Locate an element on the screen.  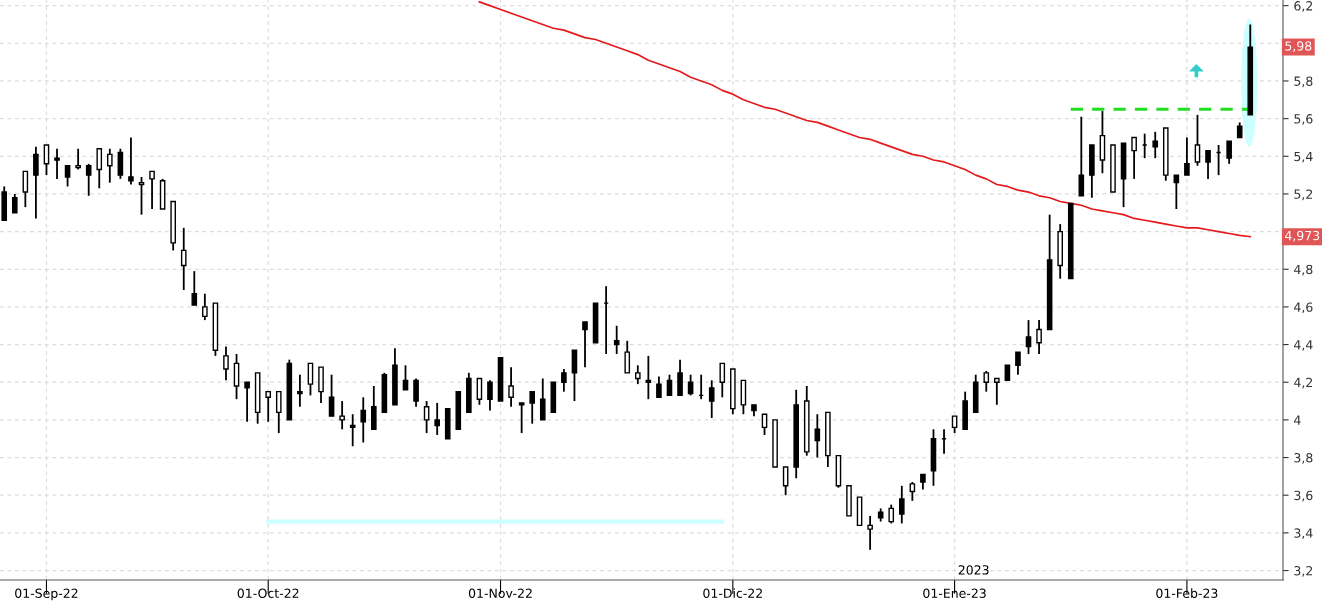
y-tick-label: 5,2 is located at coordinates (1303, 195).